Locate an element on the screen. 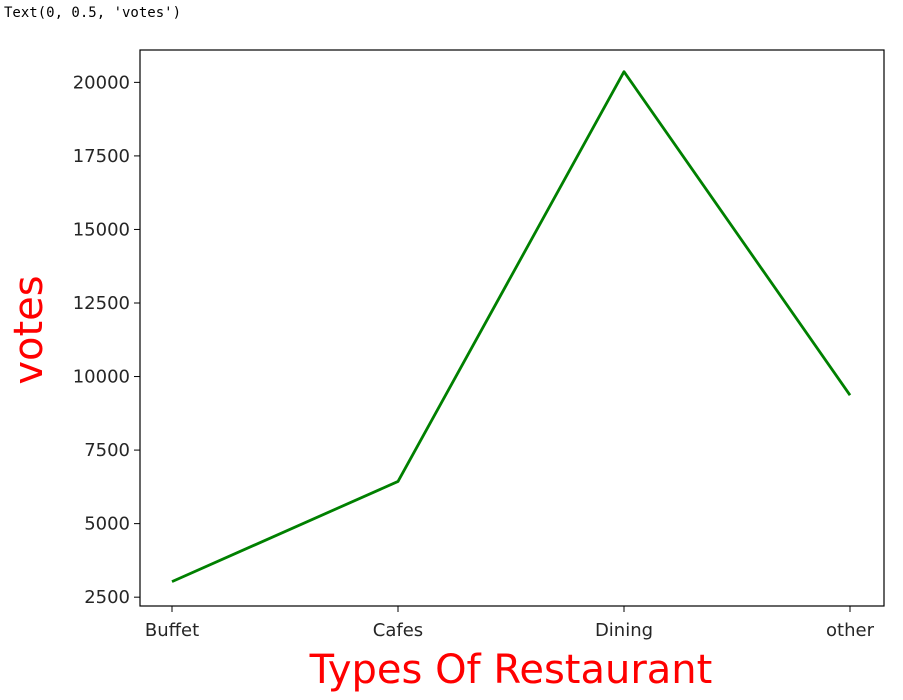 This screenshot has width=903, height=700. y-tick-label: 10000 is located at coordinates (101, 377).